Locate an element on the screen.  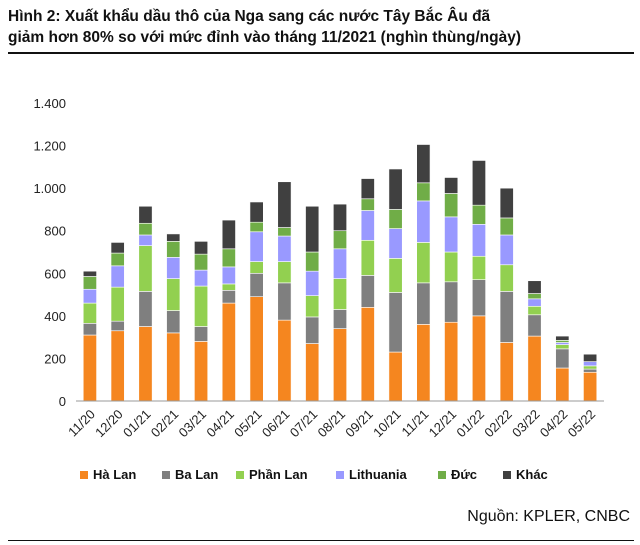
bottom-divider is located at coordinates (321, 540).